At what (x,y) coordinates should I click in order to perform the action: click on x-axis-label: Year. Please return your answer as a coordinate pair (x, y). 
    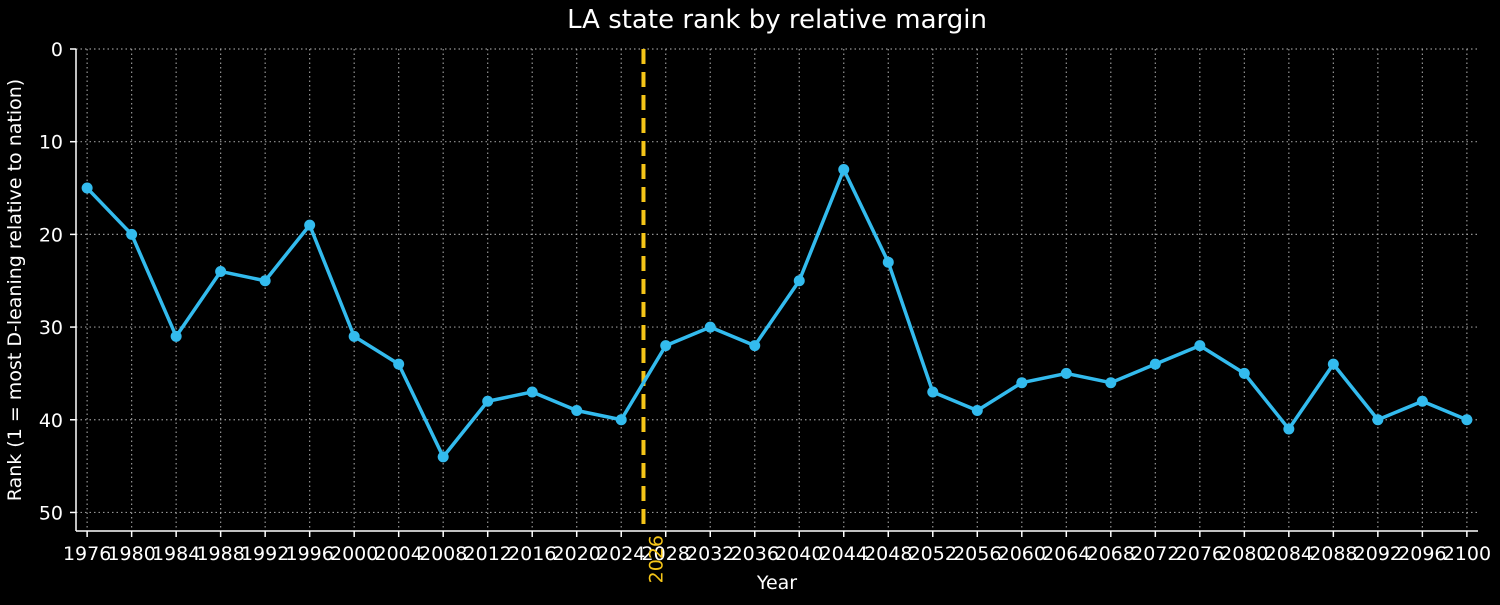
    Looking at the image, I should click on (776, 583).